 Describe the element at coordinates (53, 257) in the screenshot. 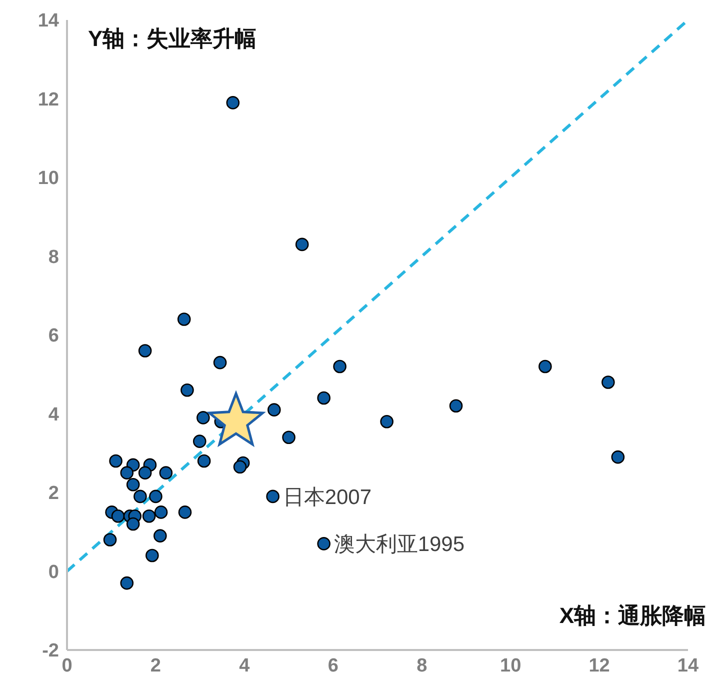

I see `y-tick-label: 8` at that location.